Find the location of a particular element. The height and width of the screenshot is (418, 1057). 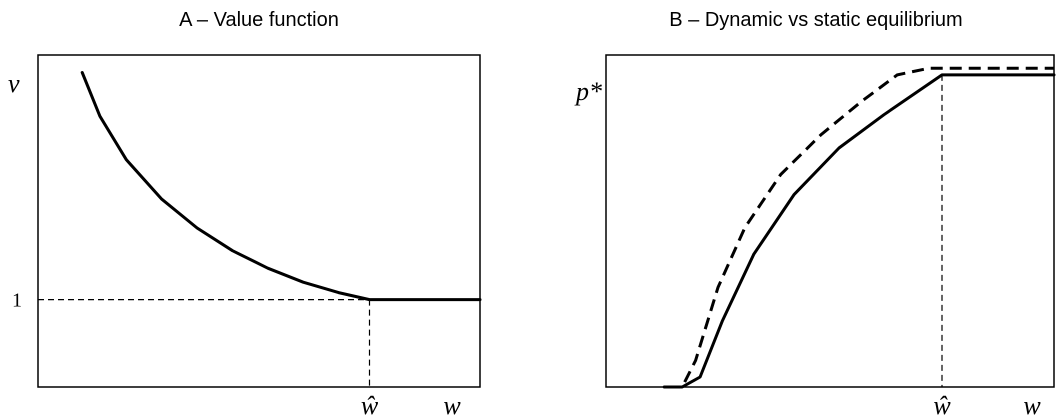

panel-a-title: A – Value function is located at coordinates (259, 20).